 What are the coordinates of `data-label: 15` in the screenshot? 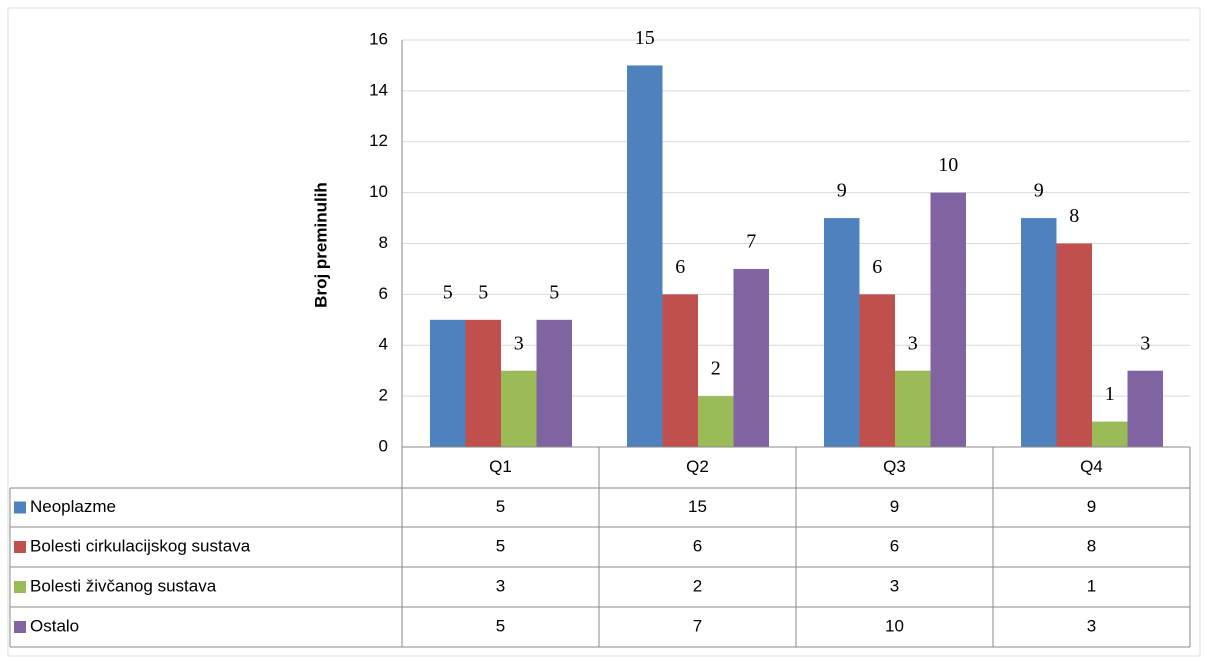 It's located at (645, 38).